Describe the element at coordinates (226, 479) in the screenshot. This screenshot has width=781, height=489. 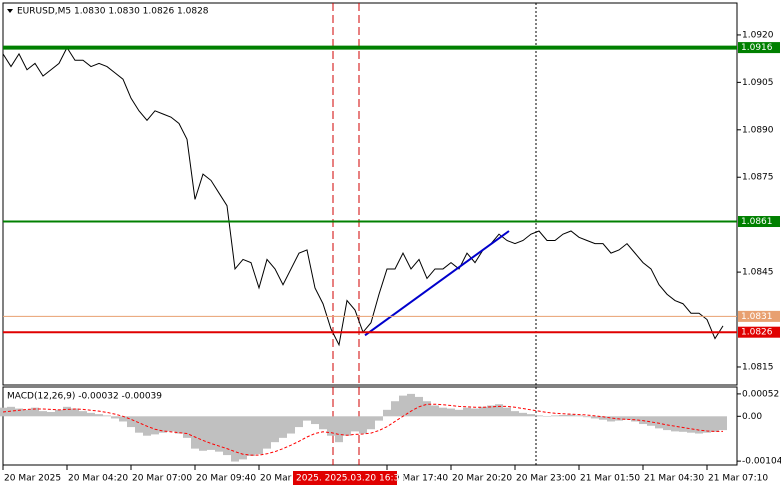
I see `x-tick-label: 20 Mar 09:40` at that location.